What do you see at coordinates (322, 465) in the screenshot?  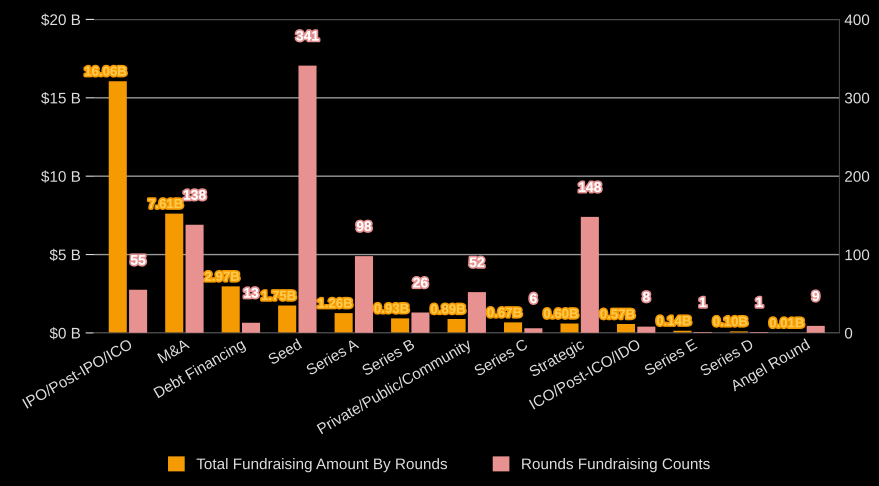 I see `legend-label: Total Fundraising Amount By Rounds` at bounding box center [322, 465].